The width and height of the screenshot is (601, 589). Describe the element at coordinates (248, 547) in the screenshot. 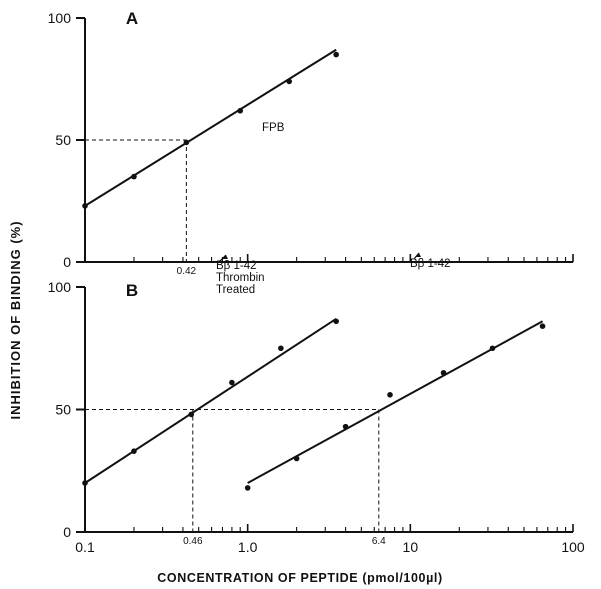

I see `x-tick-label: 1.0` at that location.